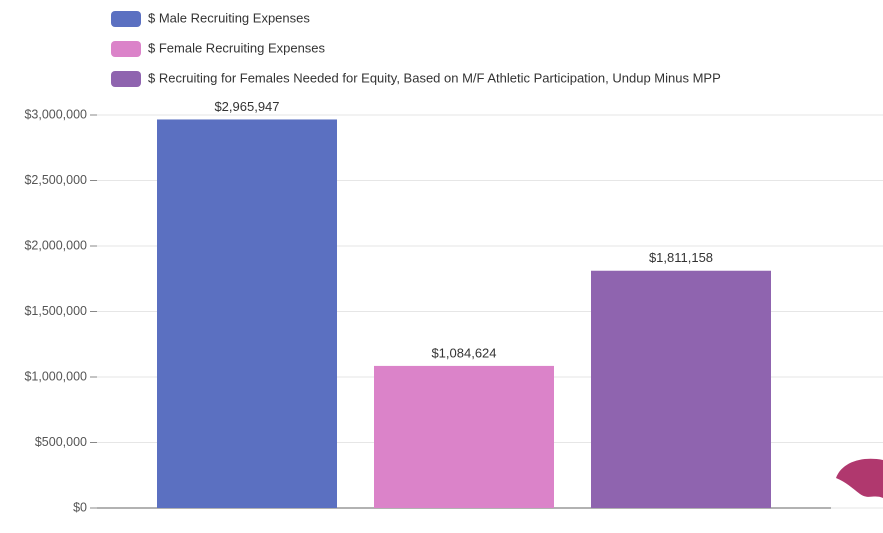 This screenshot has height=533, width=883. What do you see at coordinates (55, 311) in the screenshot?
I see `y-tick-label: $1,500,000` at bounding box center [55, 311].